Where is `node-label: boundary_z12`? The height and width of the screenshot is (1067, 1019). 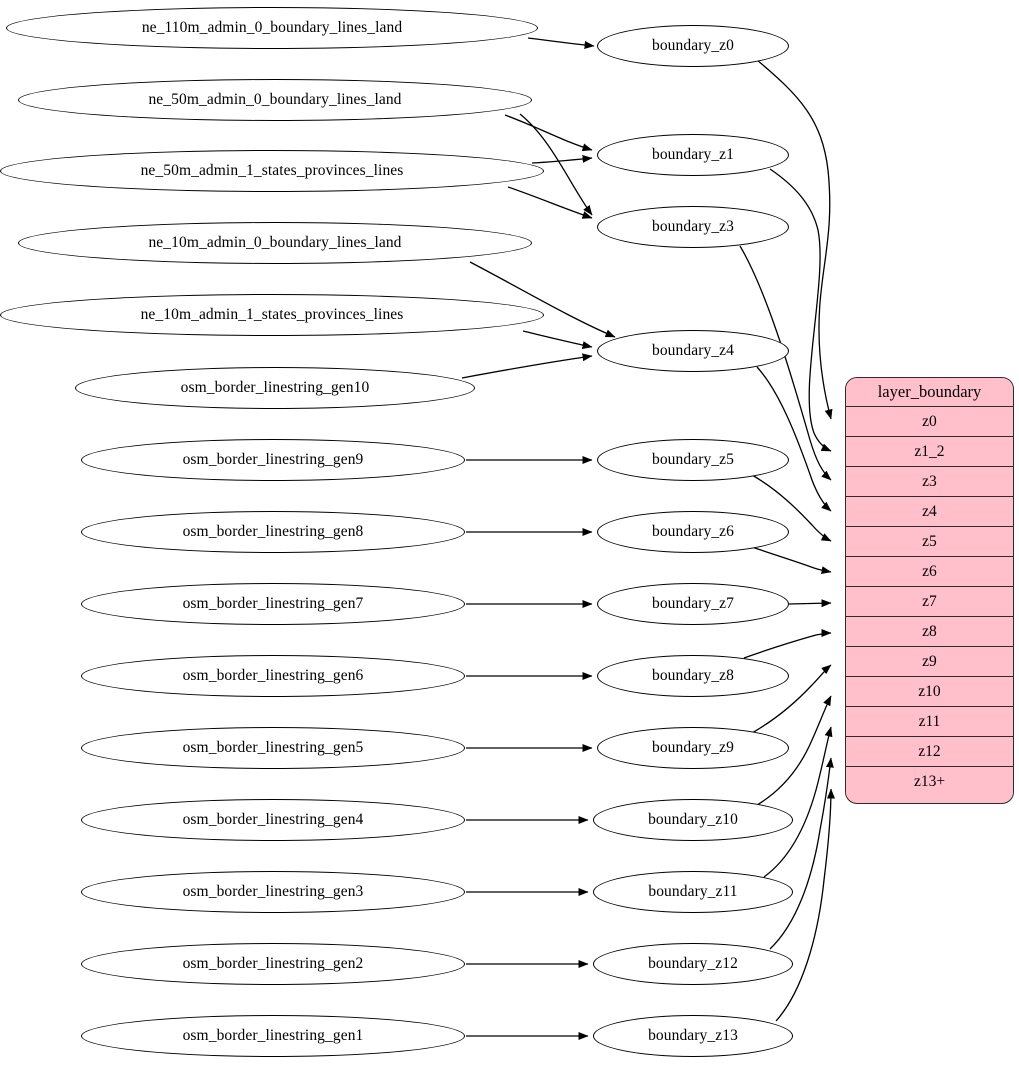 node-label: boundary_z12 is located at coordinates (693, 964).